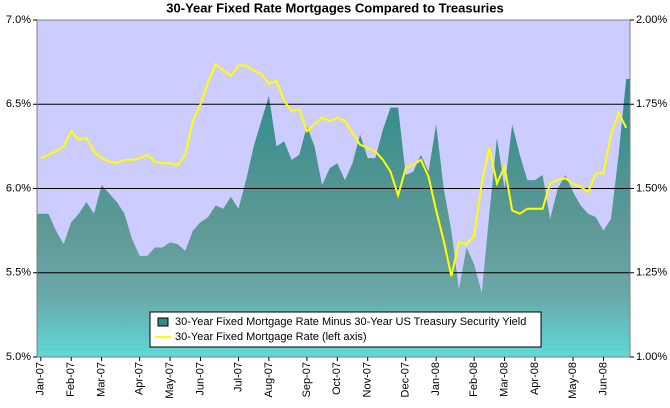 The image size is (670, 408). I want to click on y-tick-label: 7.0%, so click(18, 20).